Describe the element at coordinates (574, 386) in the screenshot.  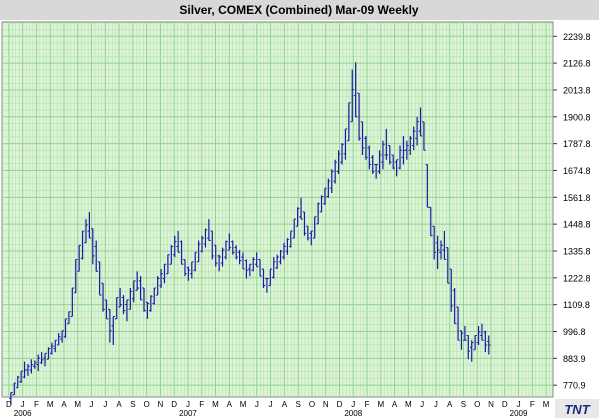
I see `y-tick-label: 770.9` at that location.